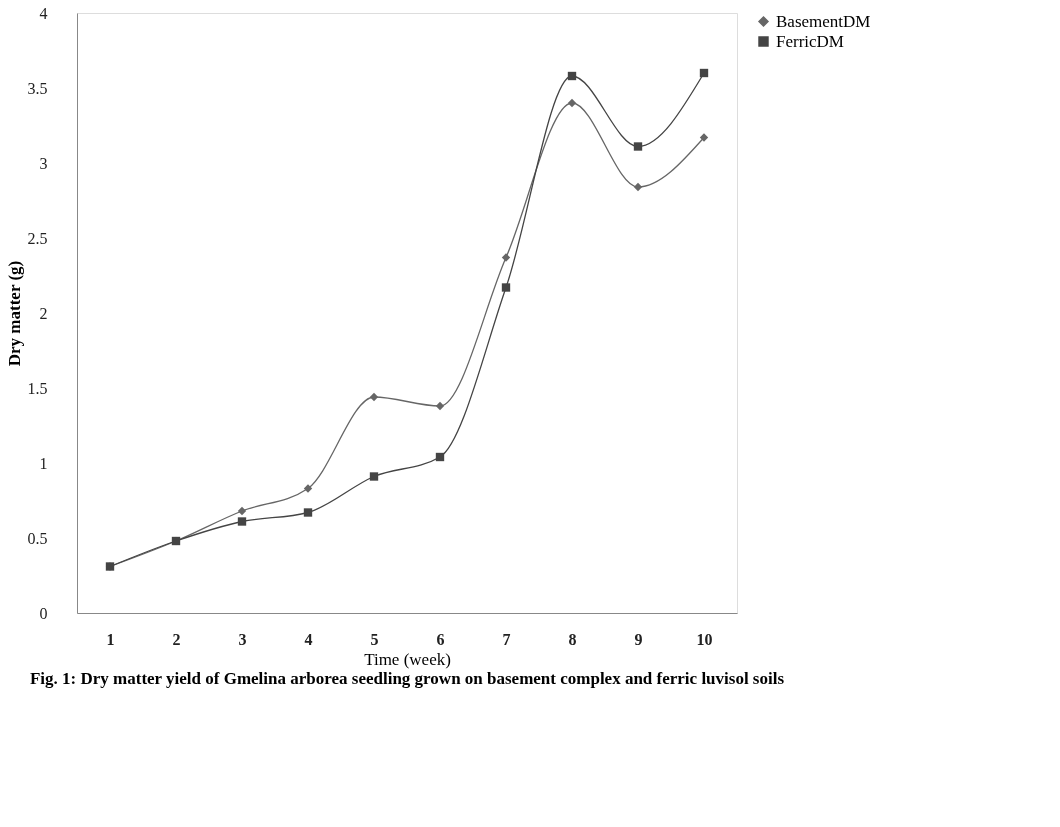  Describe the element at coordinates (572, 639) in the screenshot. I see `x-tick-label: 8` at that location.